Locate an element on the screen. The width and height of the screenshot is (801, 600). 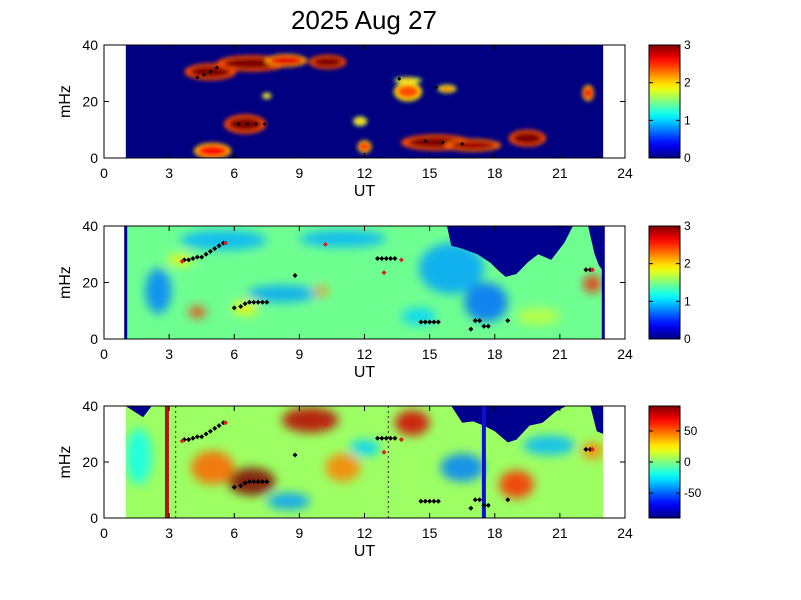
markers is located at coordinates (330, 105).